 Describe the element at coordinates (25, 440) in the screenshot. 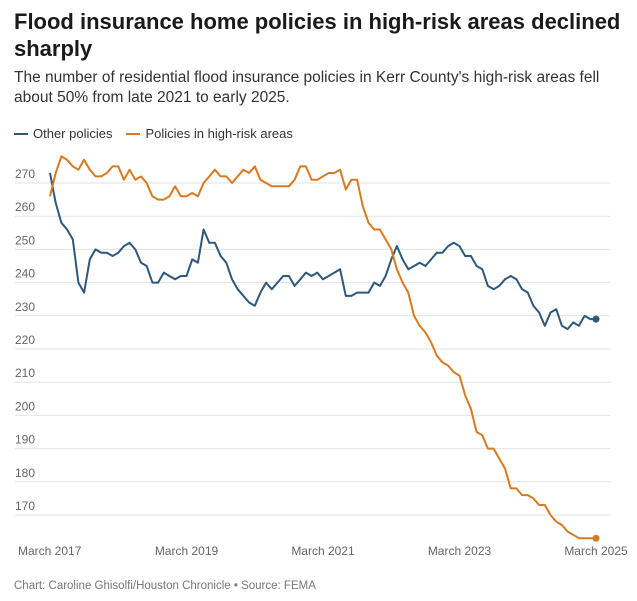

I see `y-tick-label: 190` at that location.